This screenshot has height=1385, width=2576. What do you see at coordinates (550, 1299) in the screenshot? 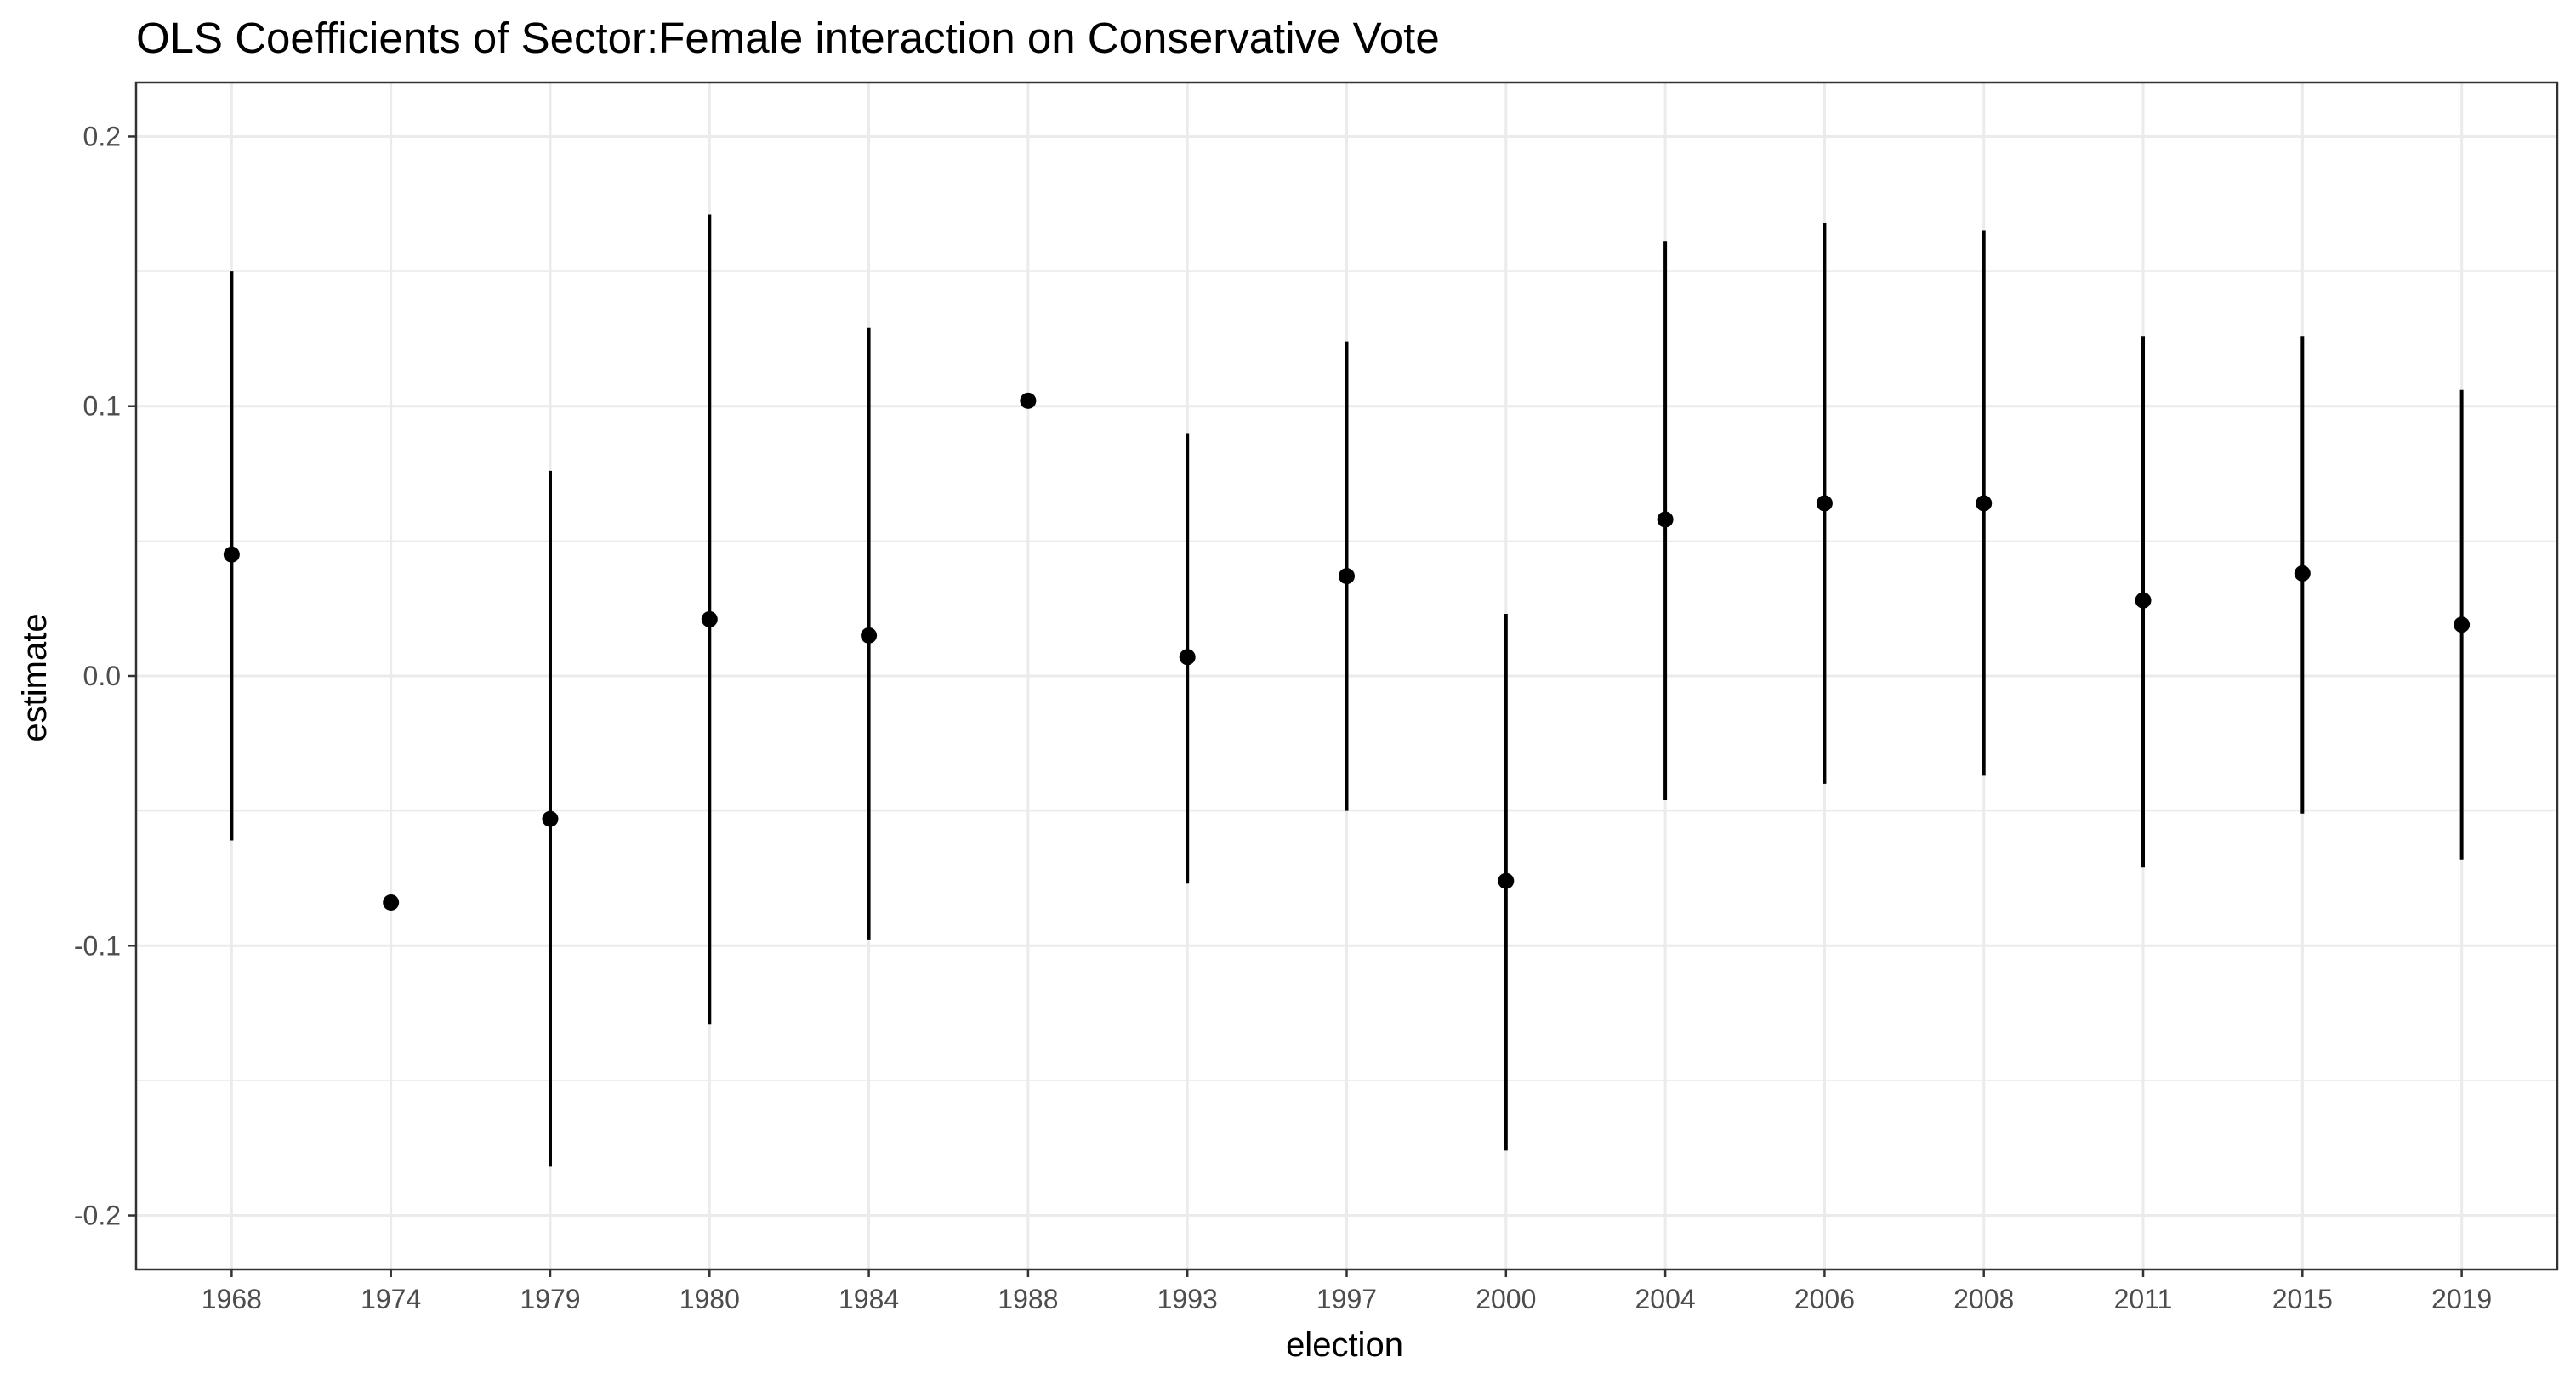
I see `x-tick-label: 1979` at bounding box center [550, 1299].